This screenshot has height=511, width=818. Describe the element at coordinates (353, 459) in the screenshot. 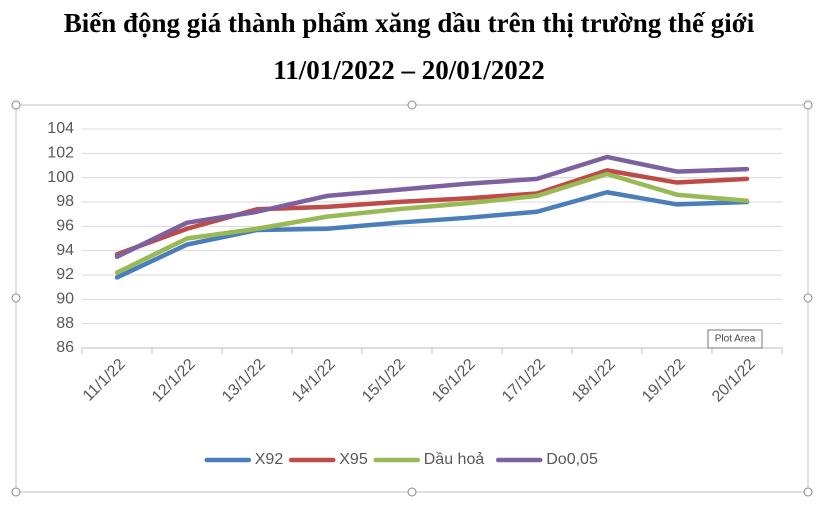

I see `legend-label: X95` at that location.